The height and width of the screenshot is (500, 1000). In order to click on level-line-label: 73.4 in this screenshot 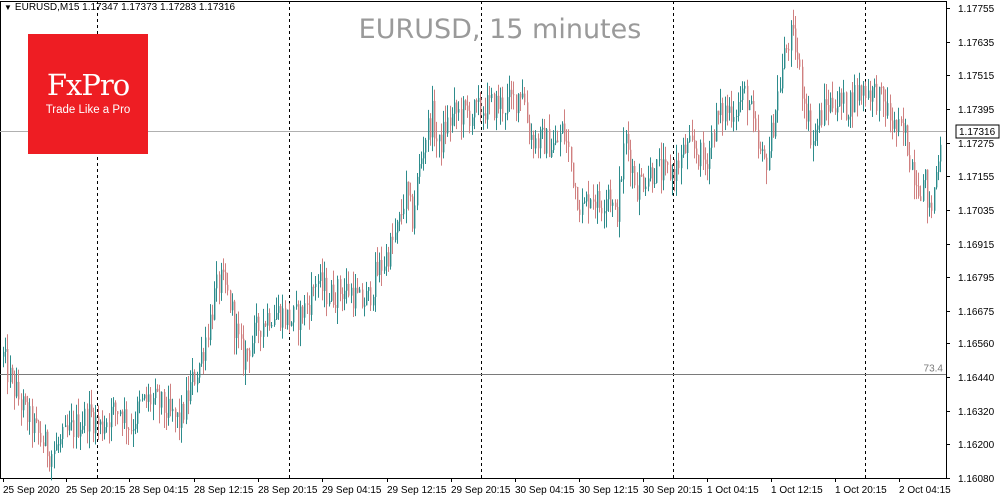, I will do `click(934, 369)`.